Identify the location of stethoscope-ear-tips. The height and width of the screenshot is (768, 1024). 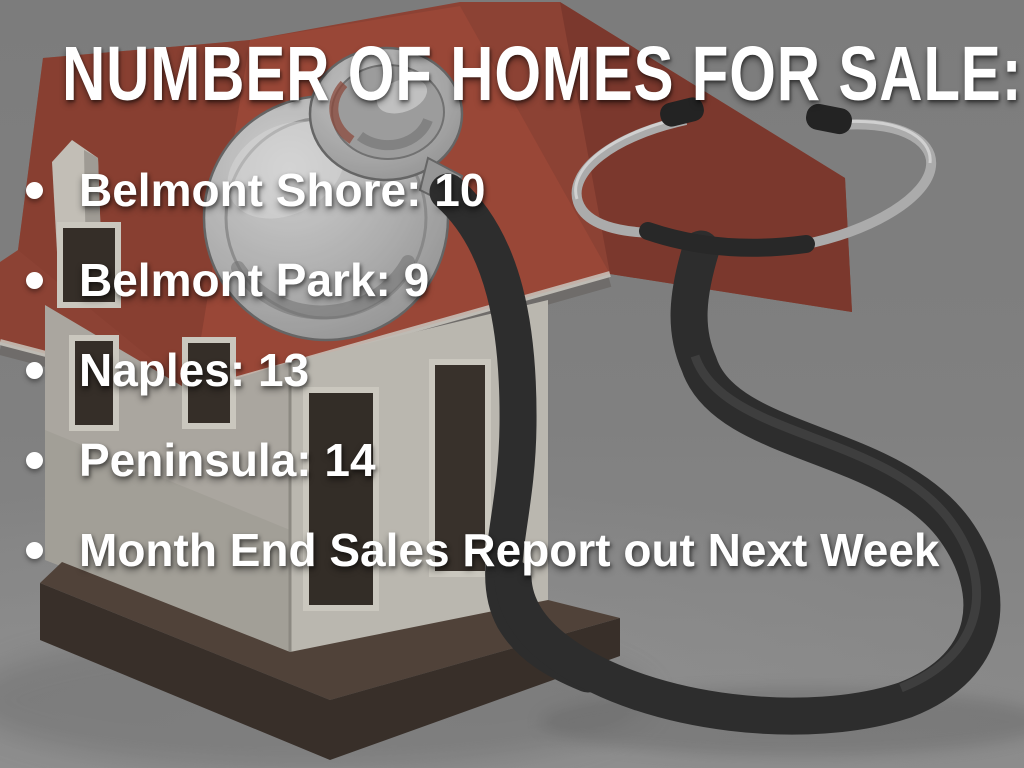
(756, 116).